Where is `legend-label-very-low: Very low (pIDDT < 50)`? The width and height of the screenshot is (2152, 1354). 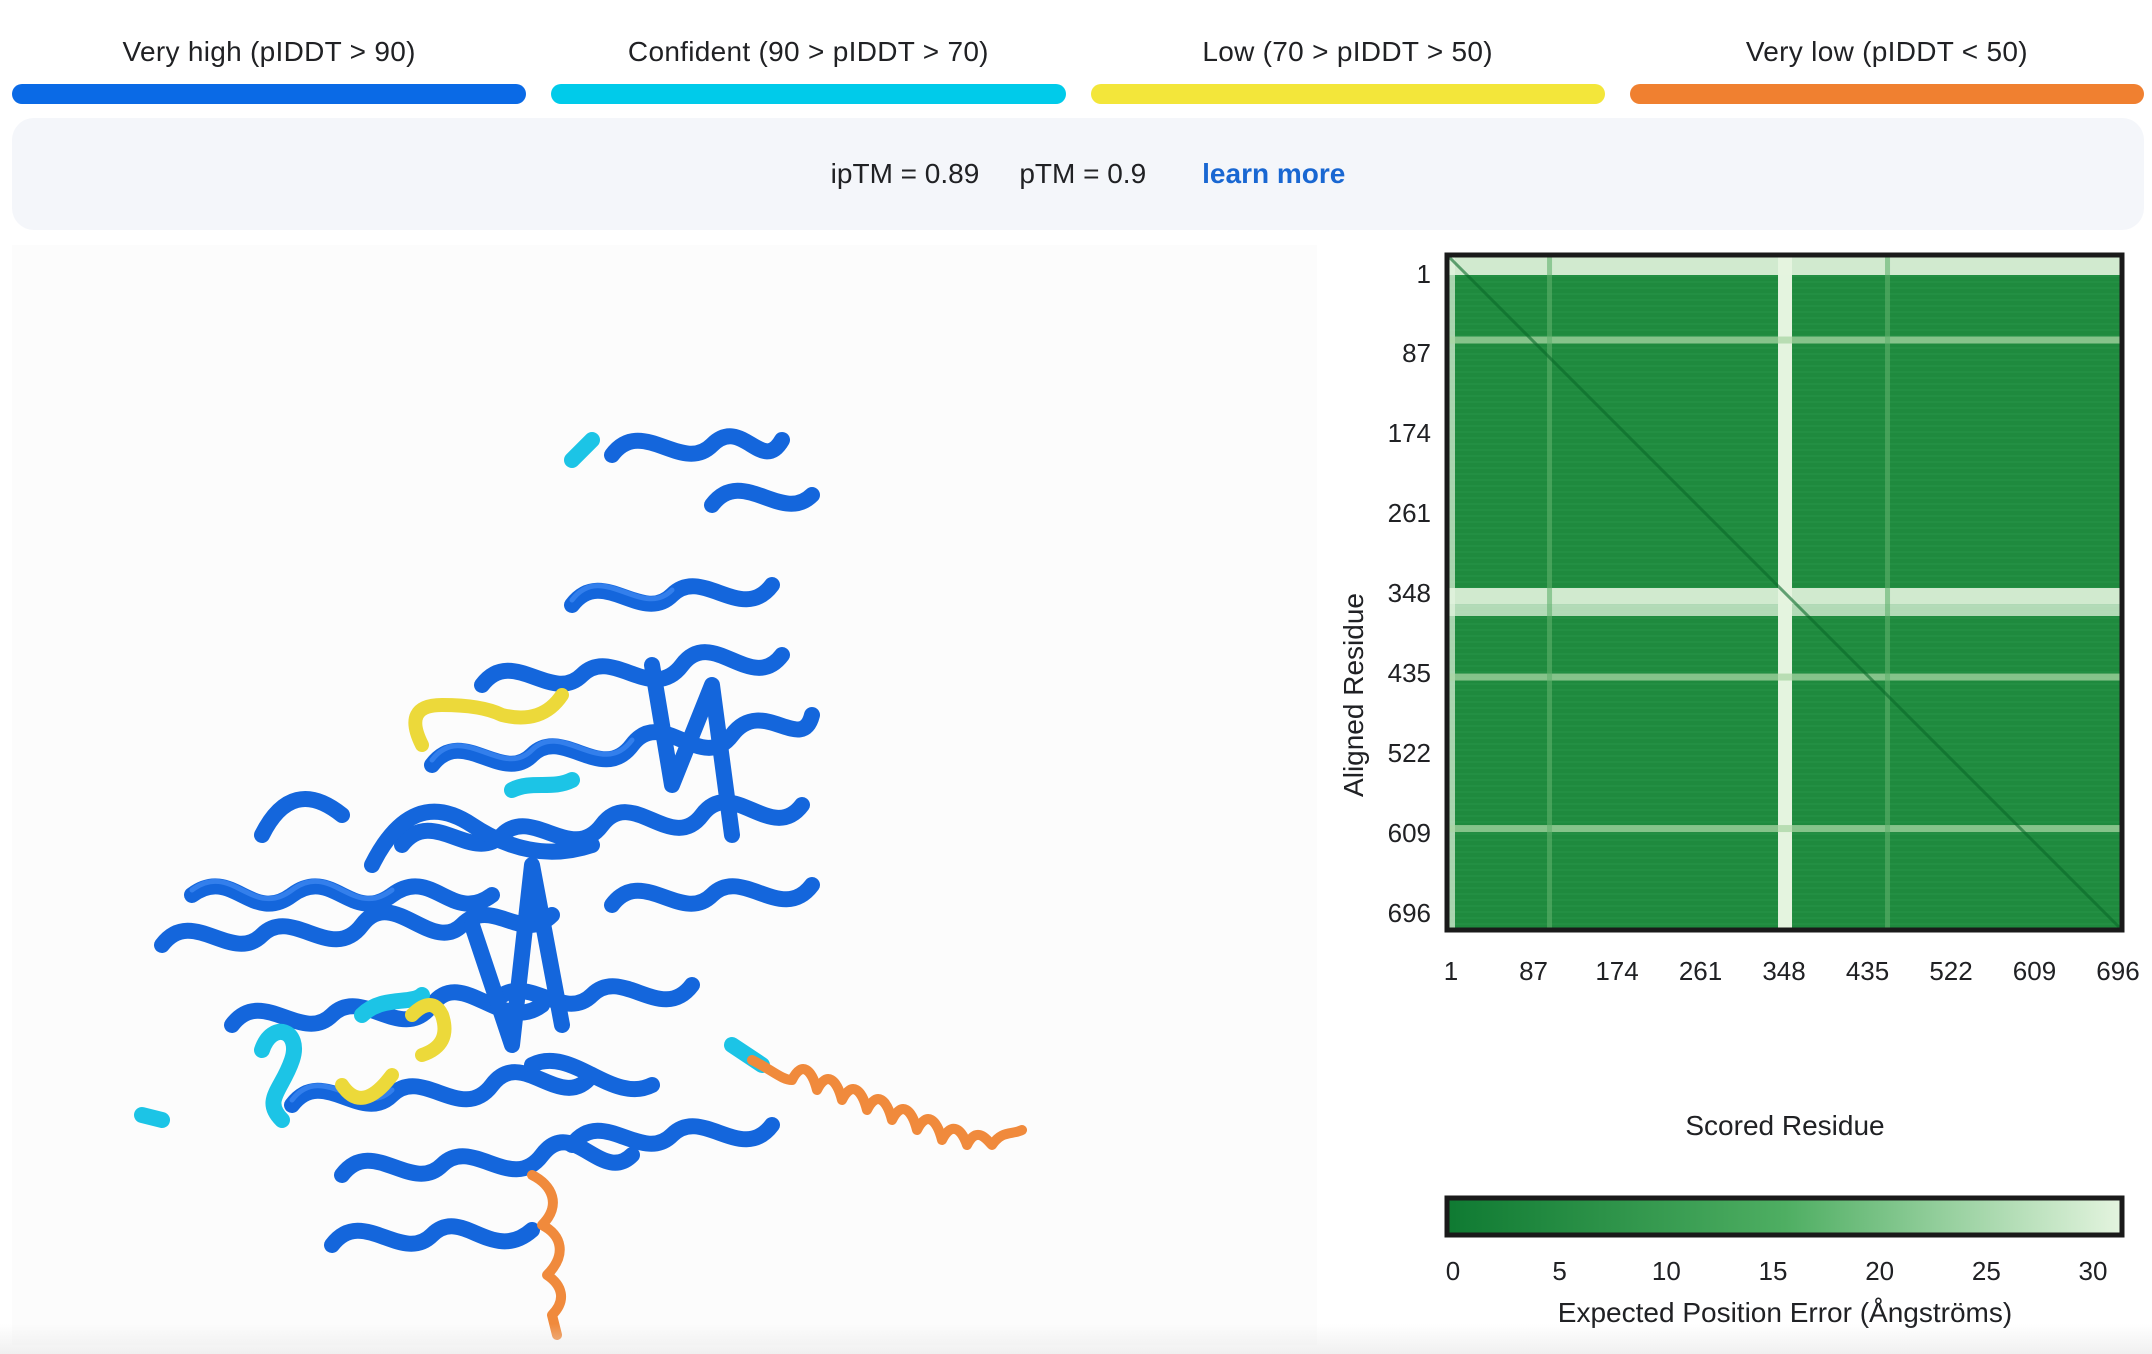 legend-label-very-low: Very low (pIDDT < 50) is located at coordinates (1886, 51).